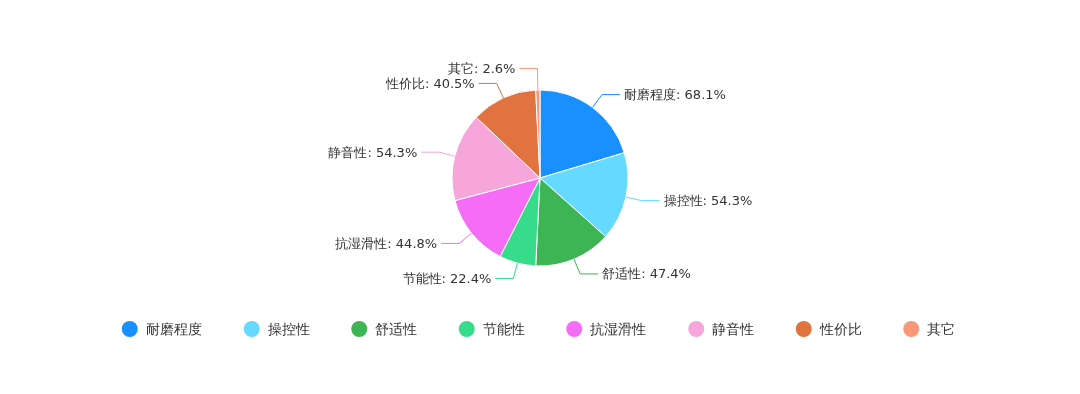 The height and width of the screenshot is (394, 1080). What do you see at coordinates (447, 279) in the screenshot?
I see `data-label: 节能性: 22.4%` at bounding box center [447, 279].